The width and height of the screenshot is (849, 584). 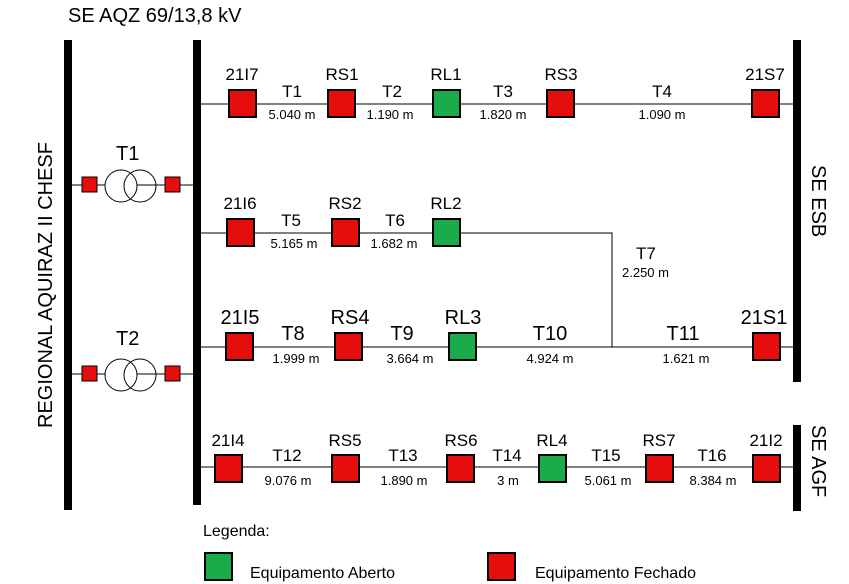 I want to click on segment-length: 1.820 m, so click(x=503, y=114).